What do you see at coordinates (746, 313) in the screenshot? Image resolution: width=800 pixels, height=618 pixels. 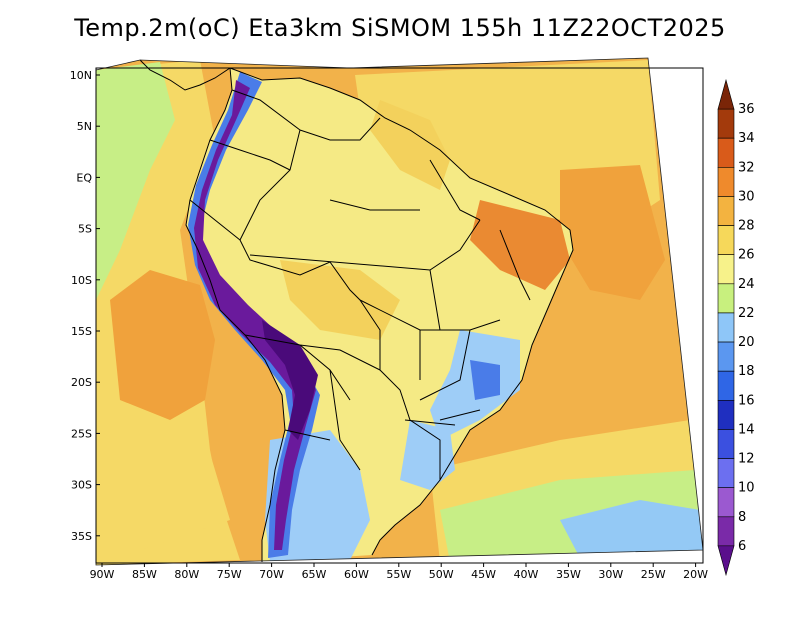 I see `colorbar-label: 22` at bounding box center [746, 313].